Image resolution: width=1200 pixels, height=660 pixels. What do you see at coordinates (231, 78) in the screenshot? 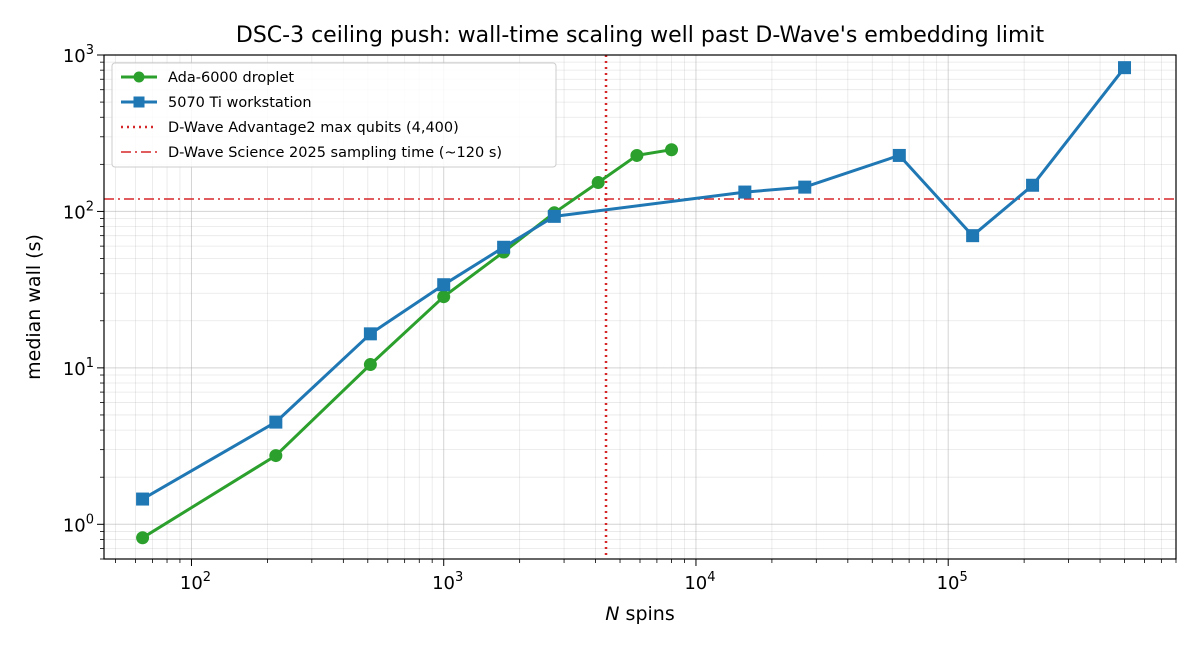
I see `legend-label-ada: Ada-6000 droplet` at bounding box center [231, 78].